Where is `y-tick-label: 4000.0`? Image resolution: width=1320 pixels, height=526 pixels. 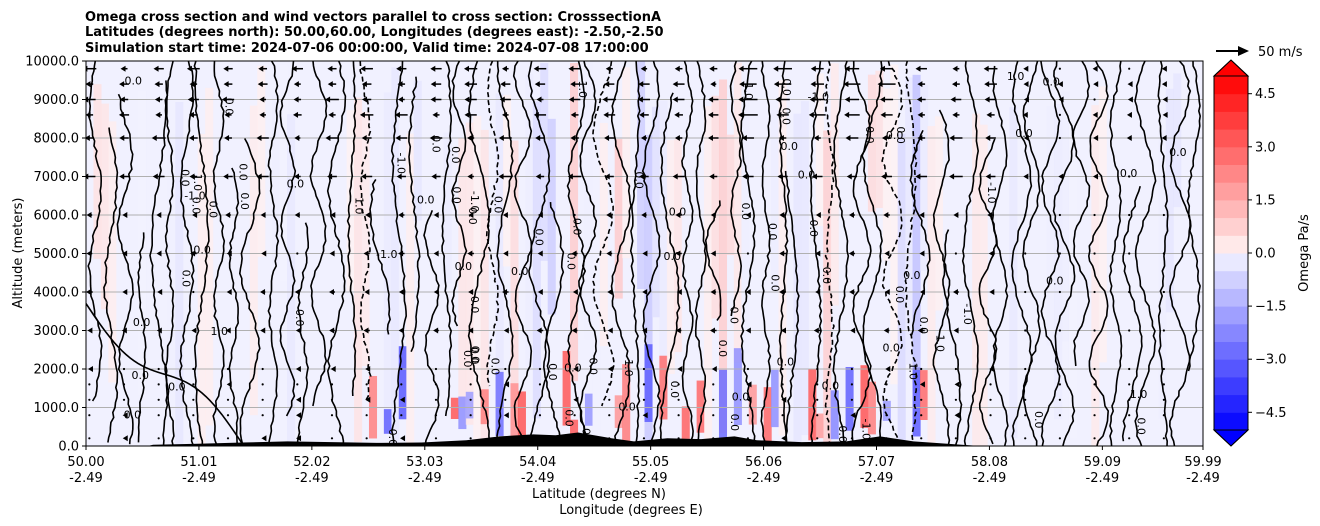 y-tick-label: 4000.0 is located at coordinates (57, 293).